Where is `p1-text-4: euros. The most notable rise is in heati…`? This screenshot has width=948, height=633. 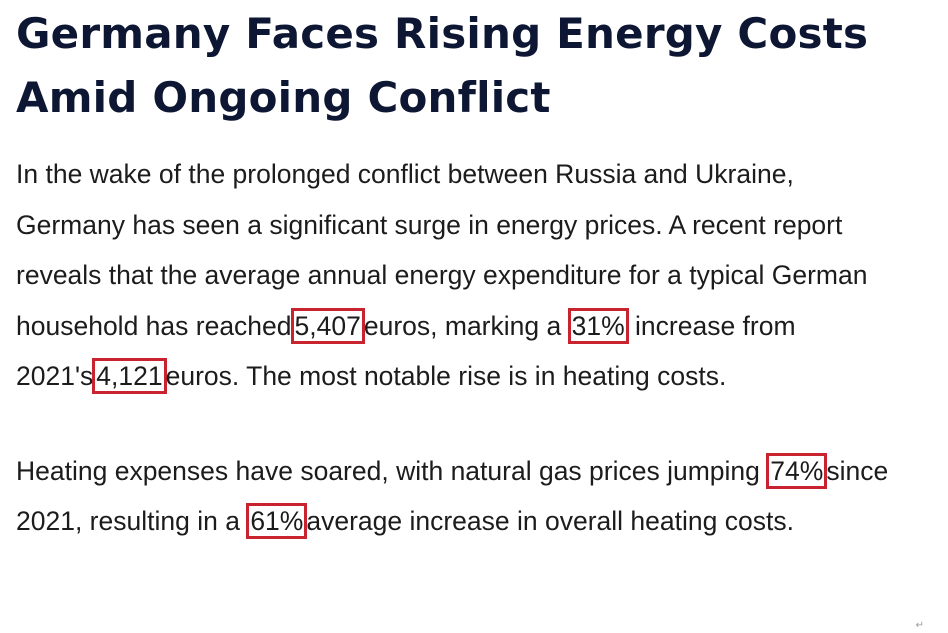
p1-text-4: euros. The most notable rise is in heati… is located at coordinates (446, 376).